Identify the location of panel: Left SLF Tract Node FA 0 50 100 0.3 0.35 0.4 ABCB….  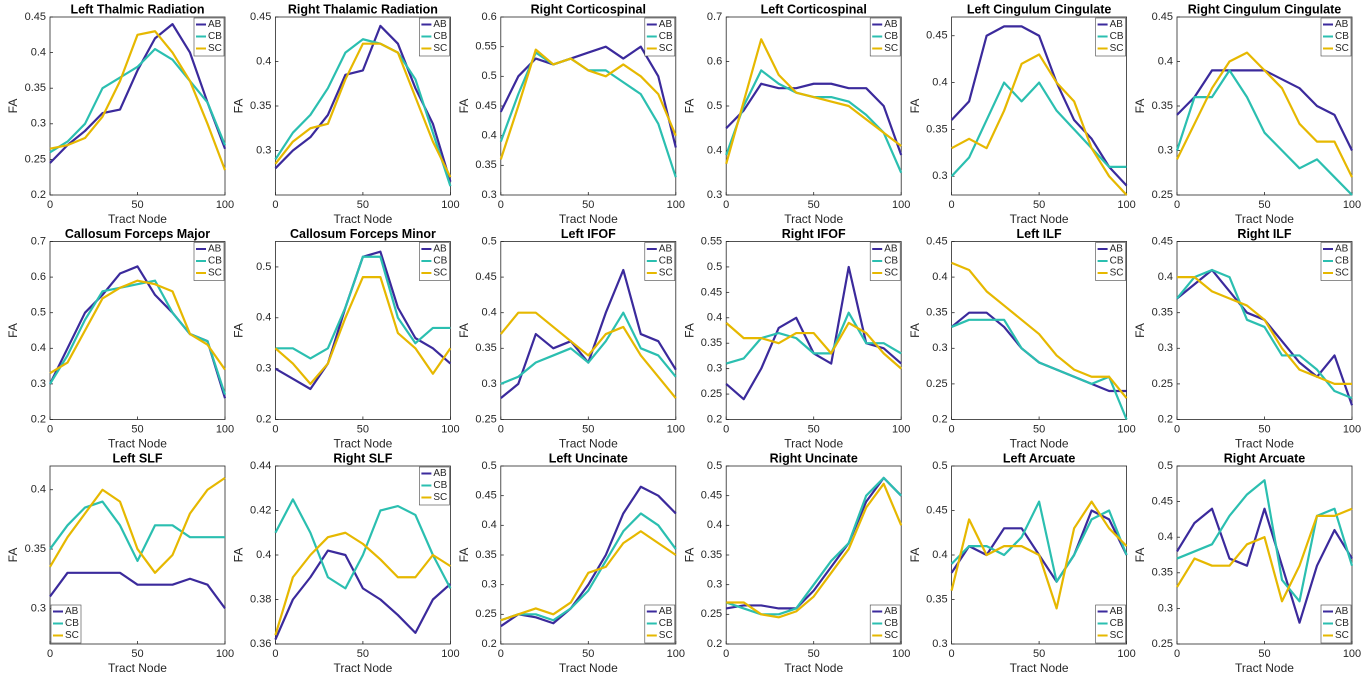
(120, 563).